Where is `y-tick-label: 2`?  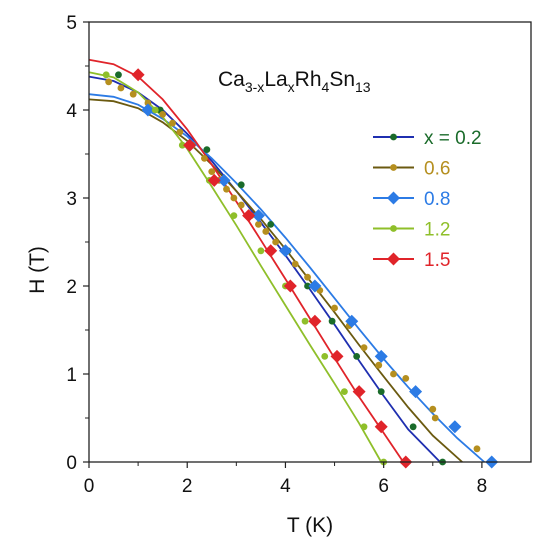 y-tick-label: 2 is located at coordinates (71, 287).